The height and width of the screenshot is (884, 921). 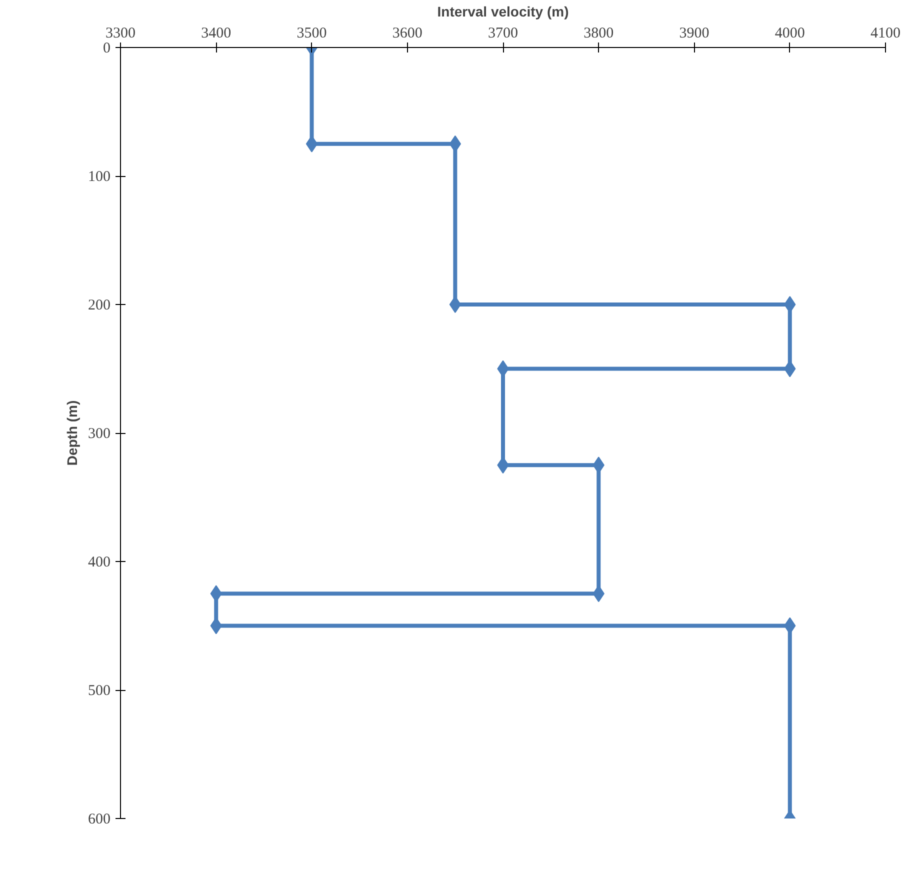 What do you see at coordinates (99, 562) in the screenshot?
I see `y-tick-label: 400` at bounding box center [99, 562].